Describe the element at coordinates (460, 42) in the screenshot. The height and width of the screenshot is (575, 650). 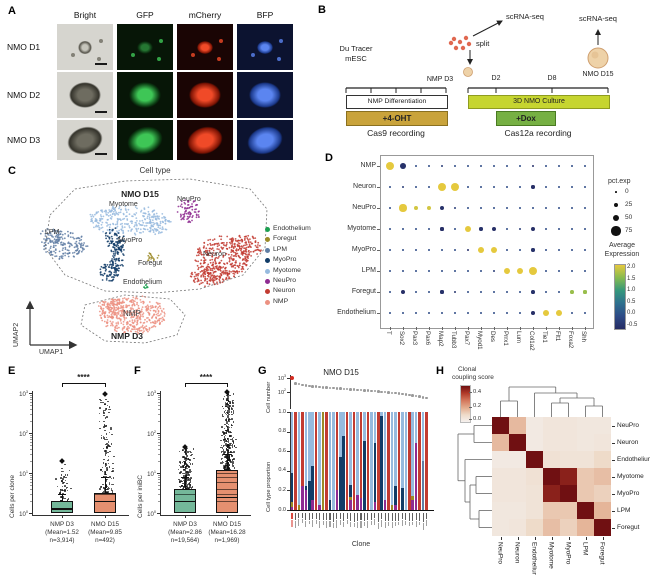
I see `mesc-cell-dot` at that location.